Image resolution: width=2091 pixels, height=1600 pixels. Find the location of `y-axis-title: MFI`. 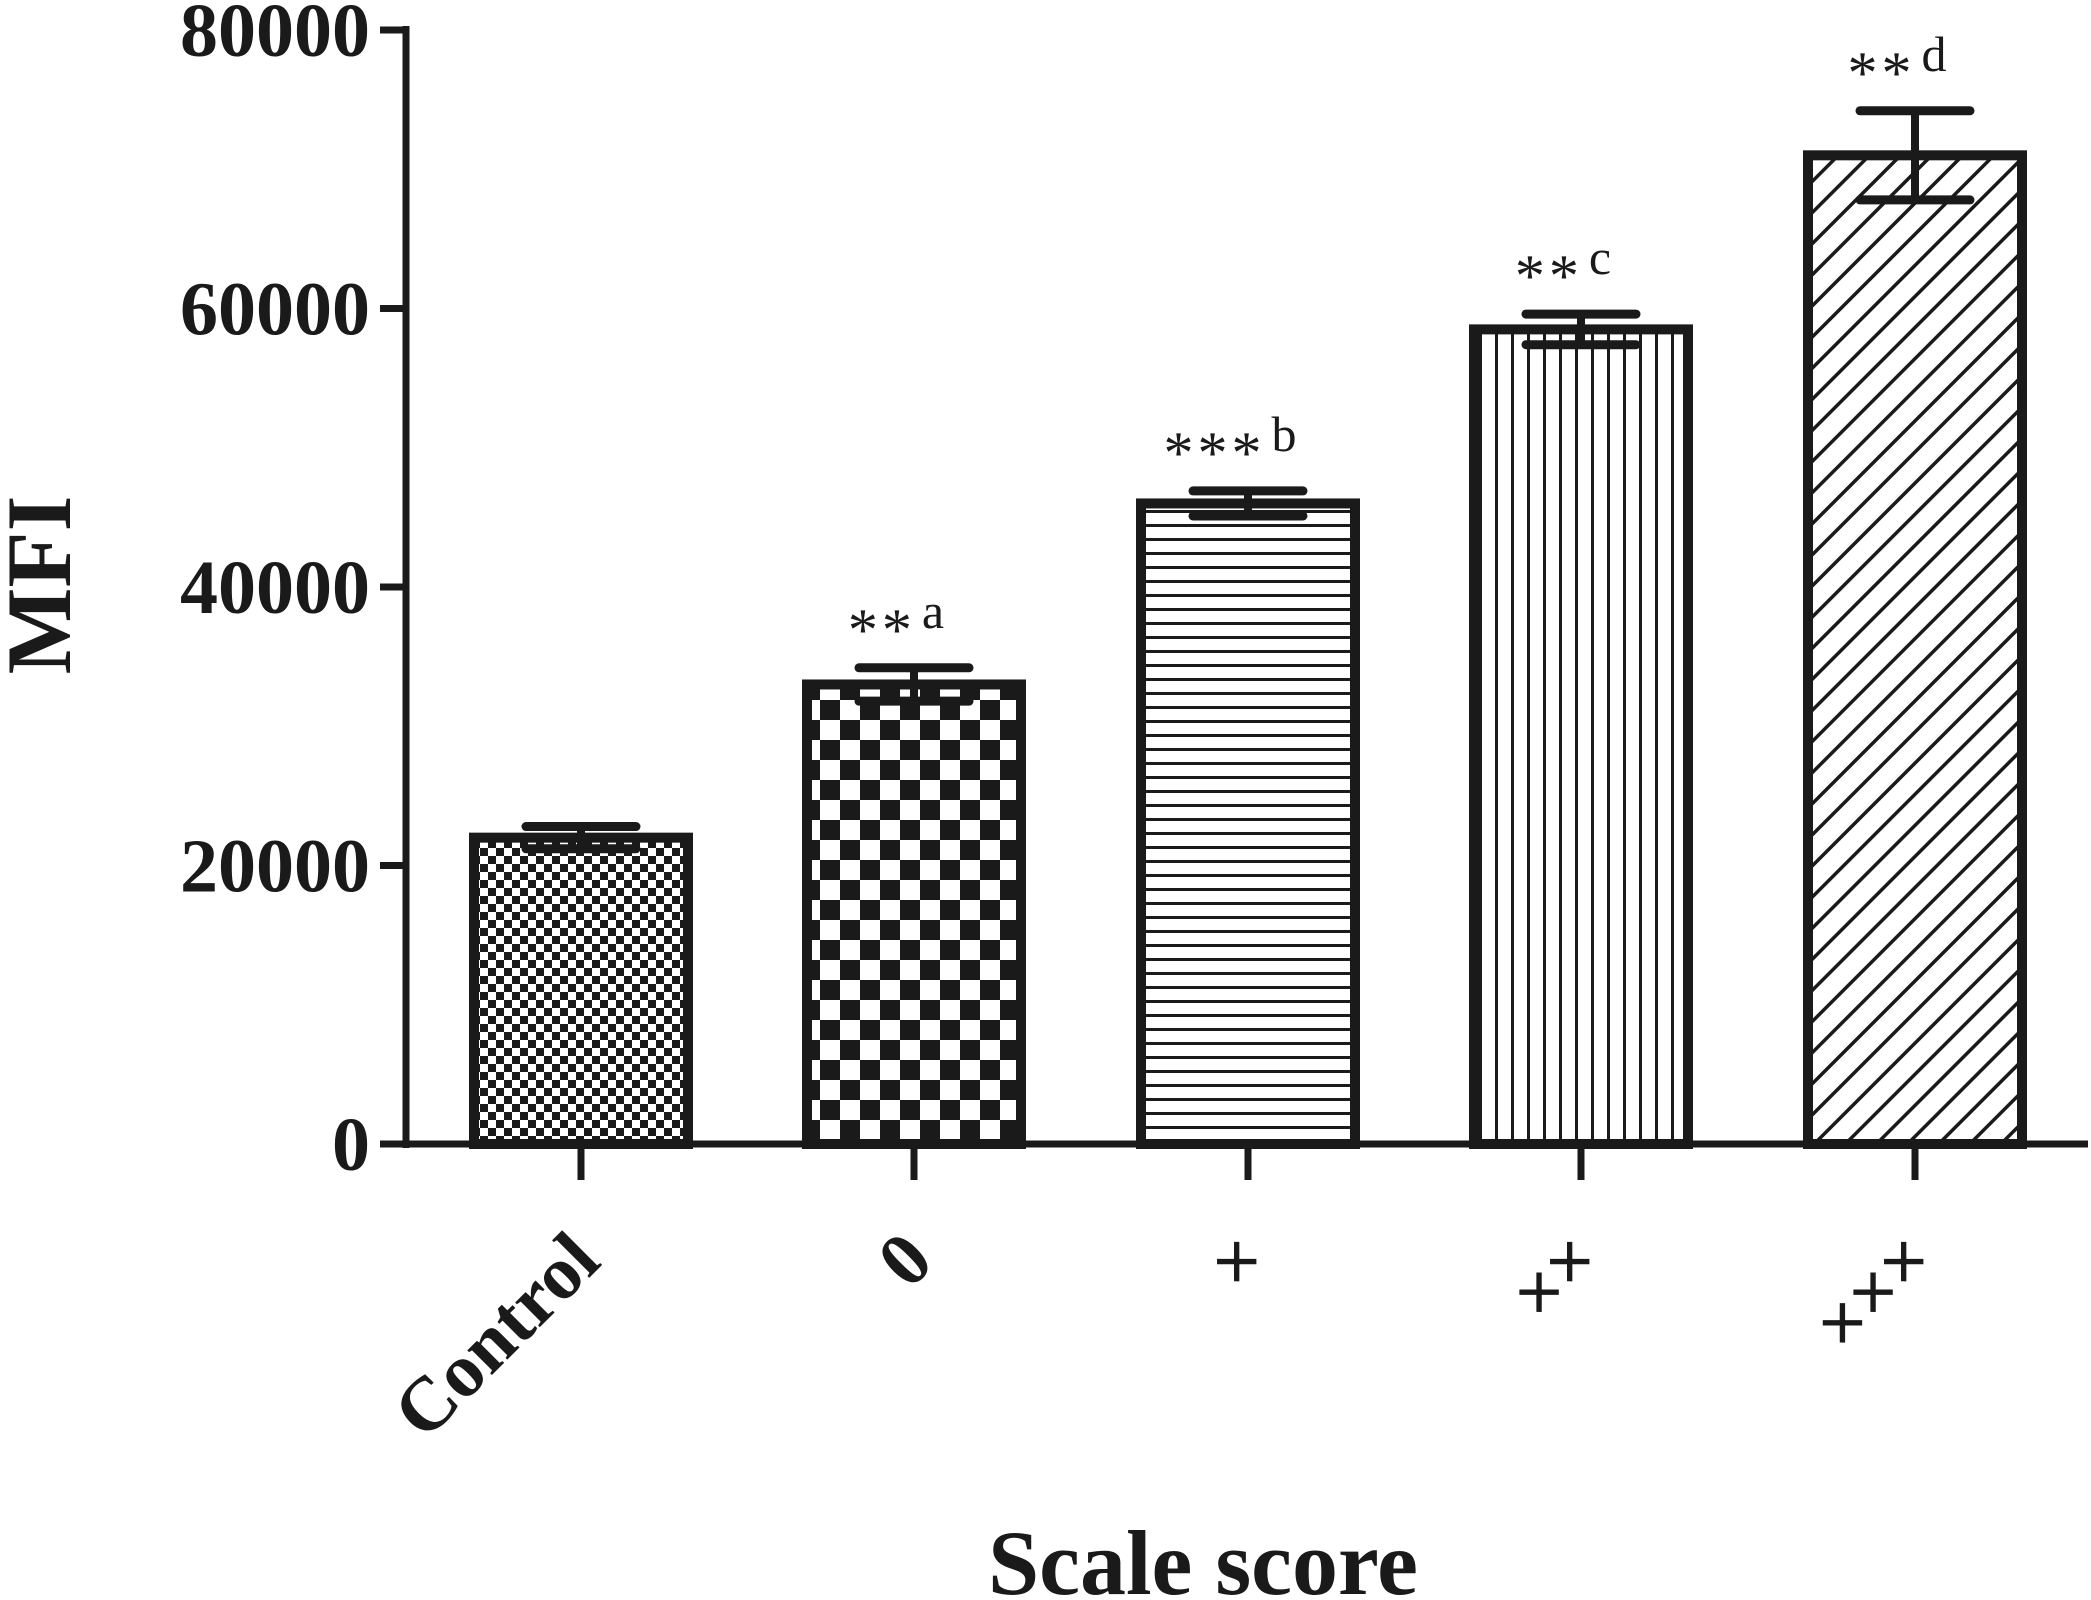

y-axis-title: MFI is located at coordinates (45, 585).